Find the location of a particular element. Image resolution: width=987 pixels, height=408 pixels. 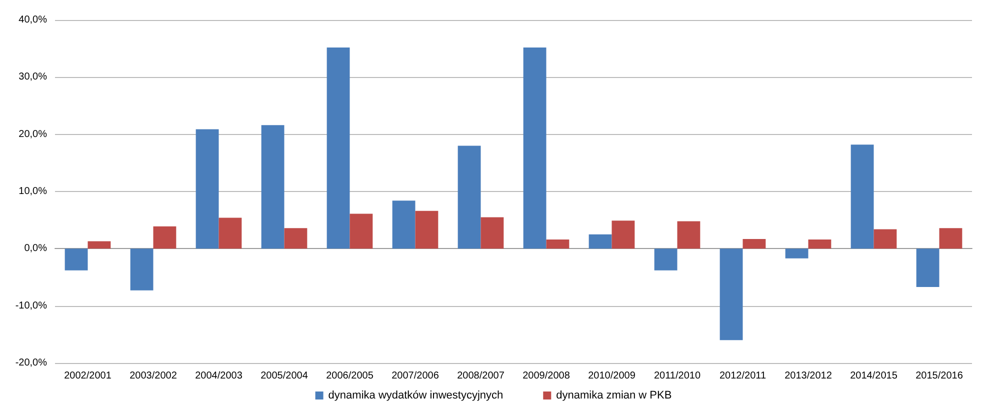

x-tick-label: 2003/2002 is located at coordinates (154, 376).